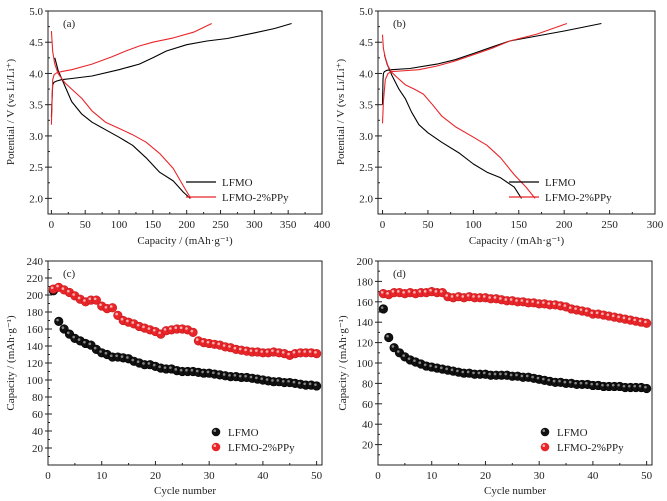 This screenshot has height=501, width=667. Describe the element at coordinates (590, 448) in the screenshot. I see `legend-label: LFMO-2%PPy` at that location.